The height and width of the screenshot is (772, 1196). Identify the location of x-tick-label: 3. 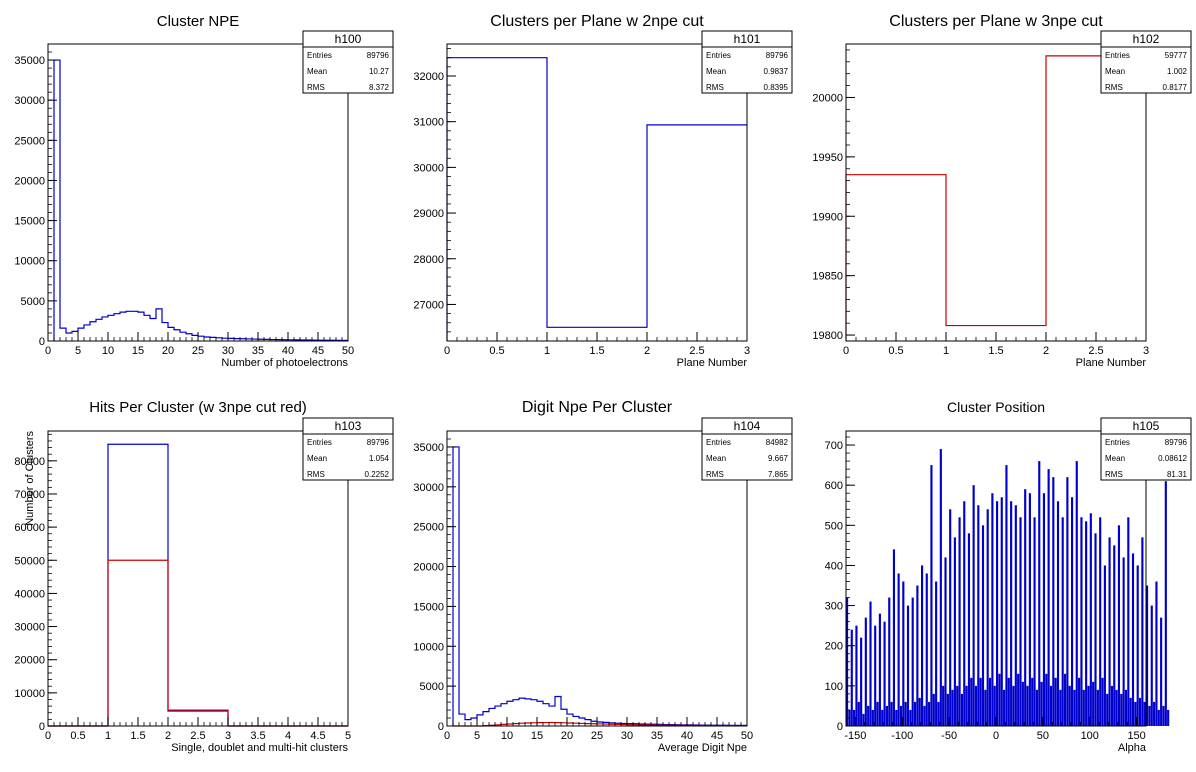
(747, 351).